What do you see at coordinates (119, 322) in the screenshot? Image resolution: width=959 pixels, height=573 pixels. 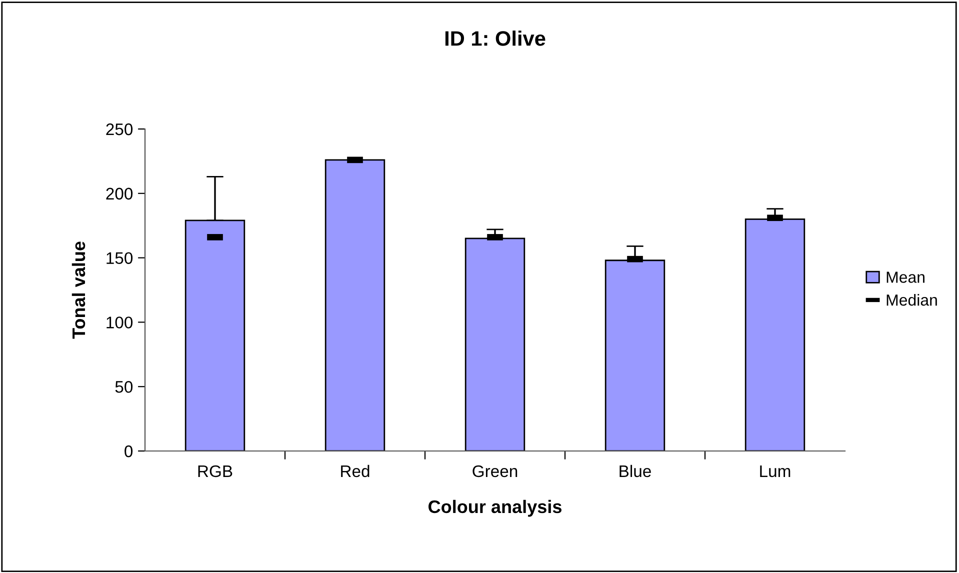 I see `y-tick-label: 100` at bounding box center [119, 322].